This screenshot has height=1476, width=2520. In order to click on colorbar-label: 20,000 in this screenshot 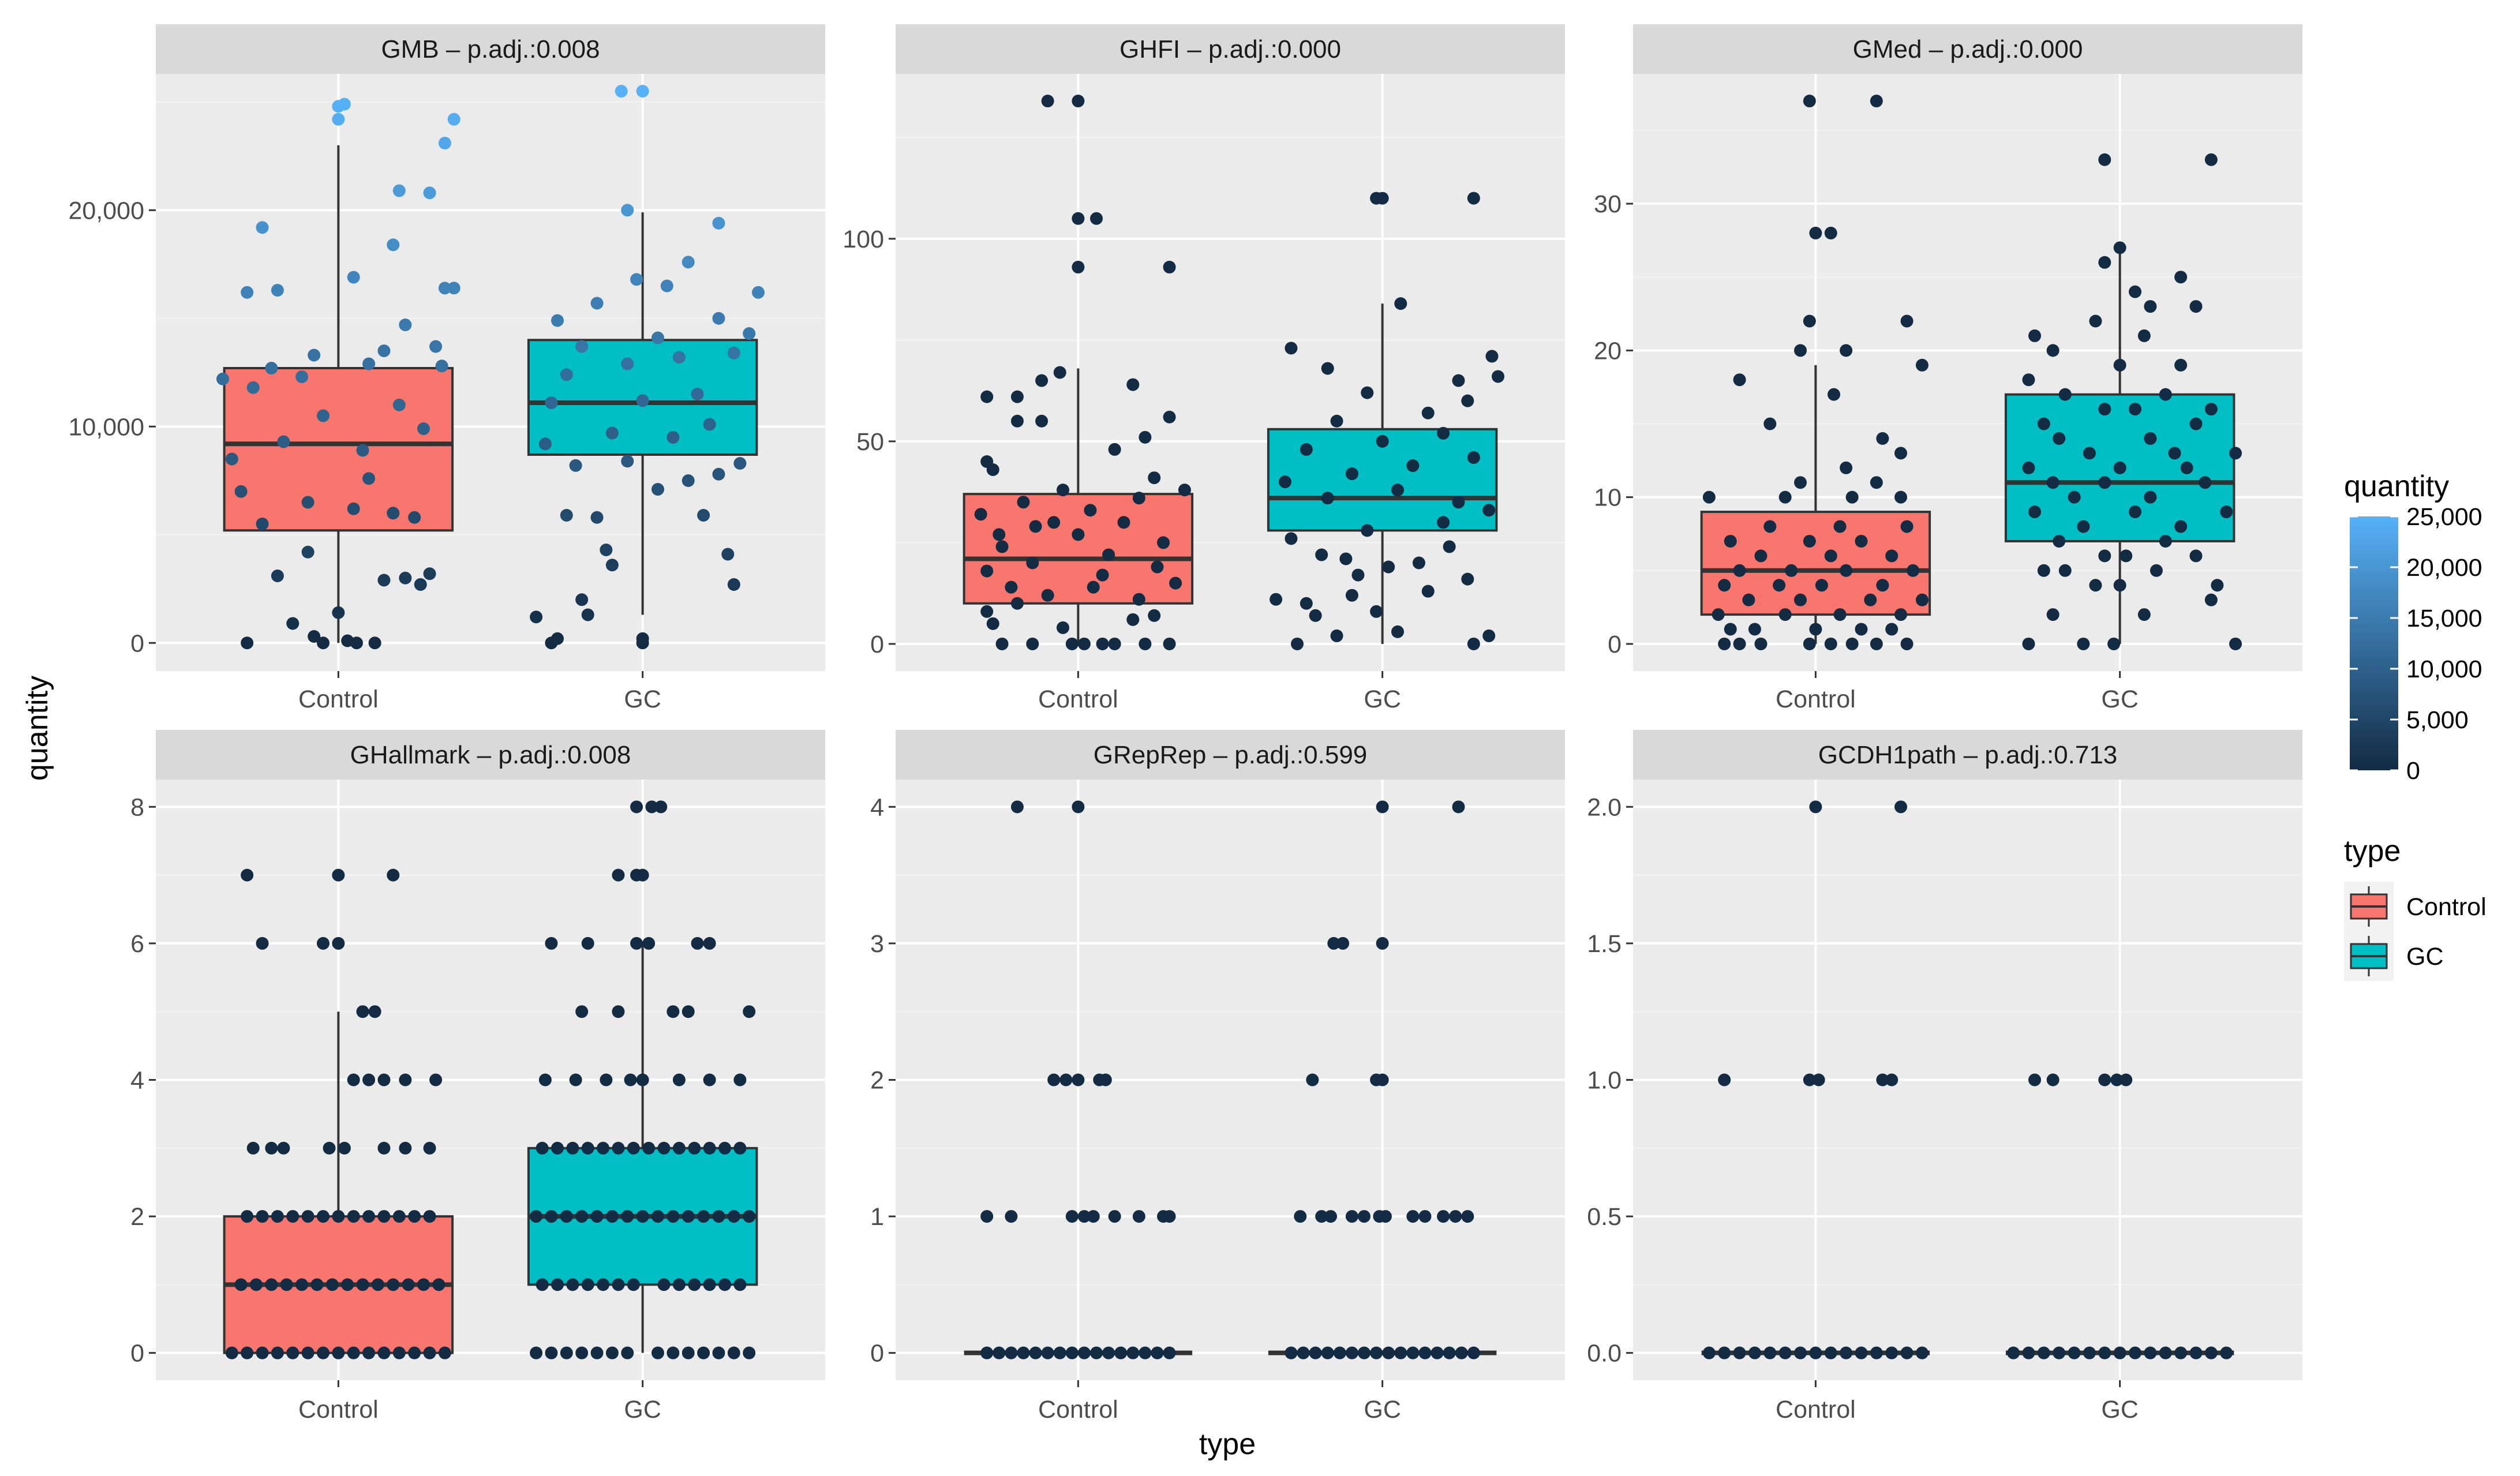, I will do `click(2444, 568)`.